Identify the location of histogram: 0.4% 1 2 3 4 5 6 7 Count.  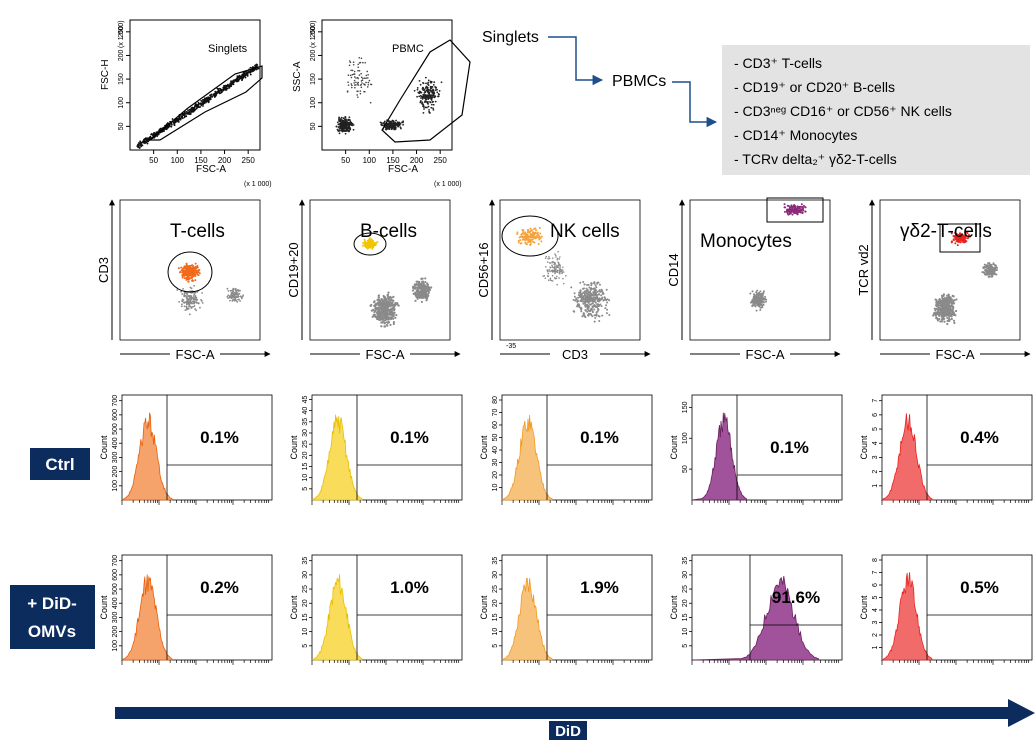
(946, 449).